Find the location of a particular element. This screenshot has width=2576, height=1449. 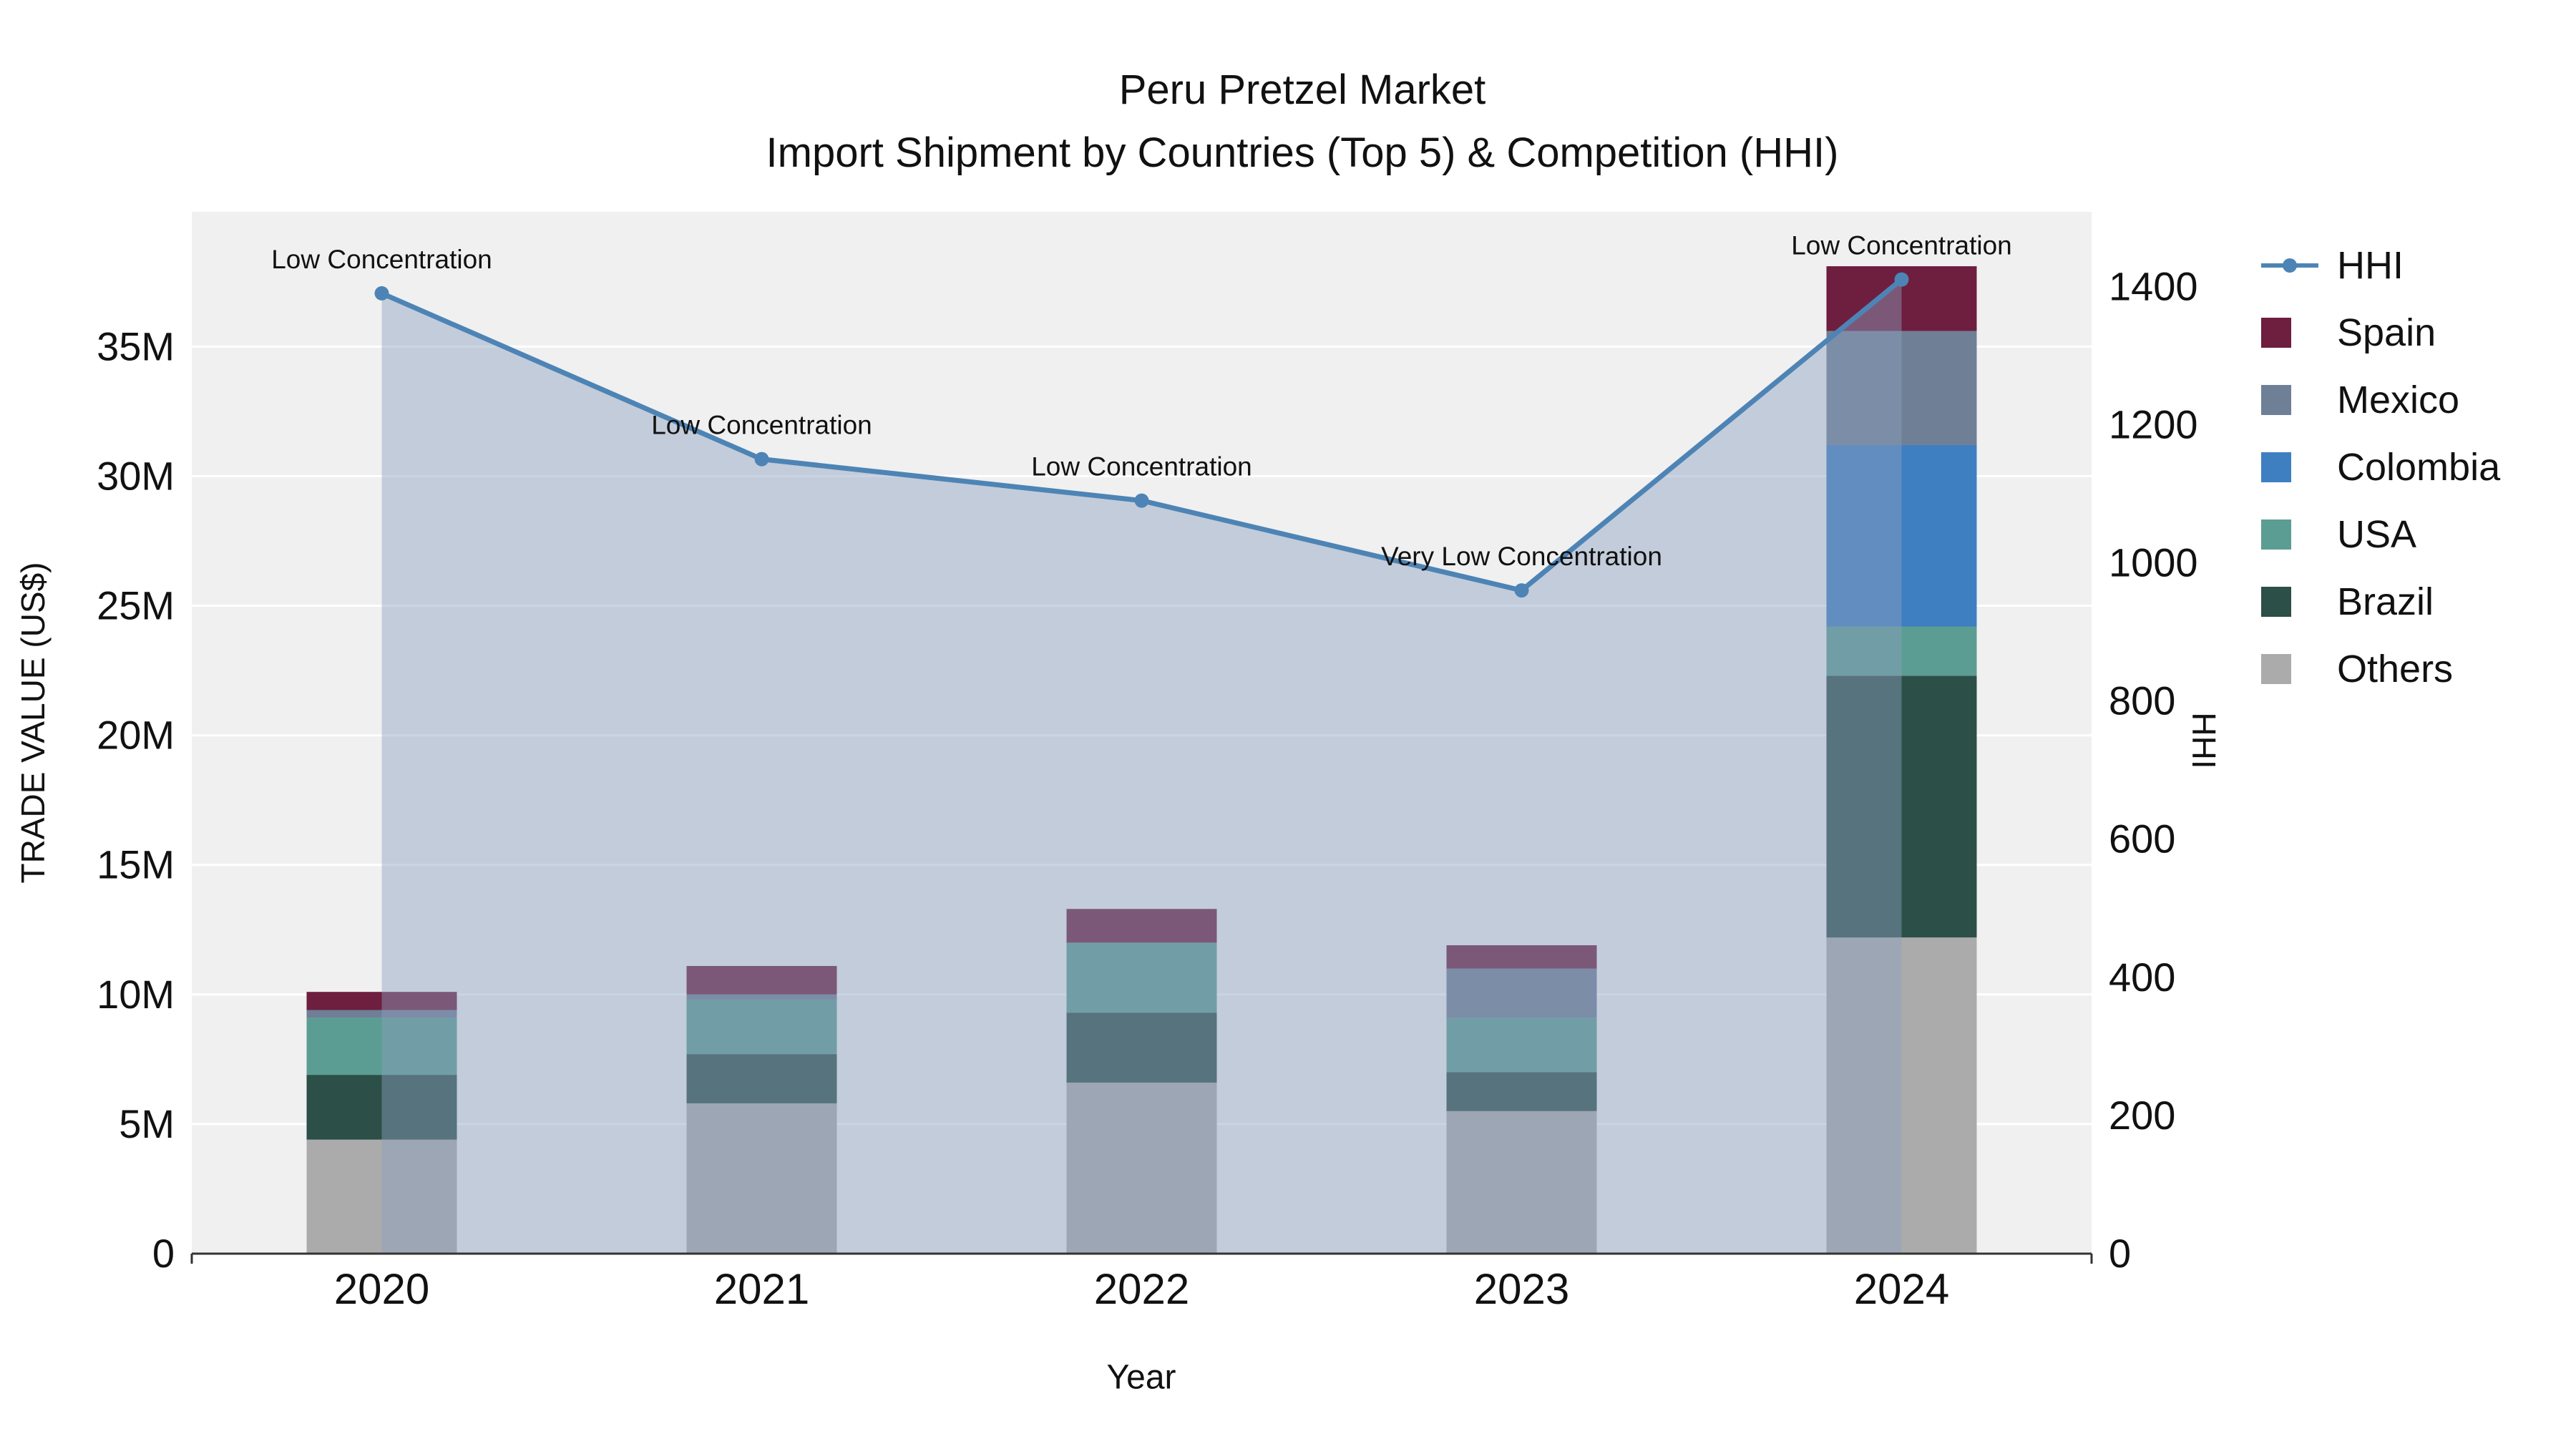

hhi-marker-2020 is located at coordinates (381, 293).